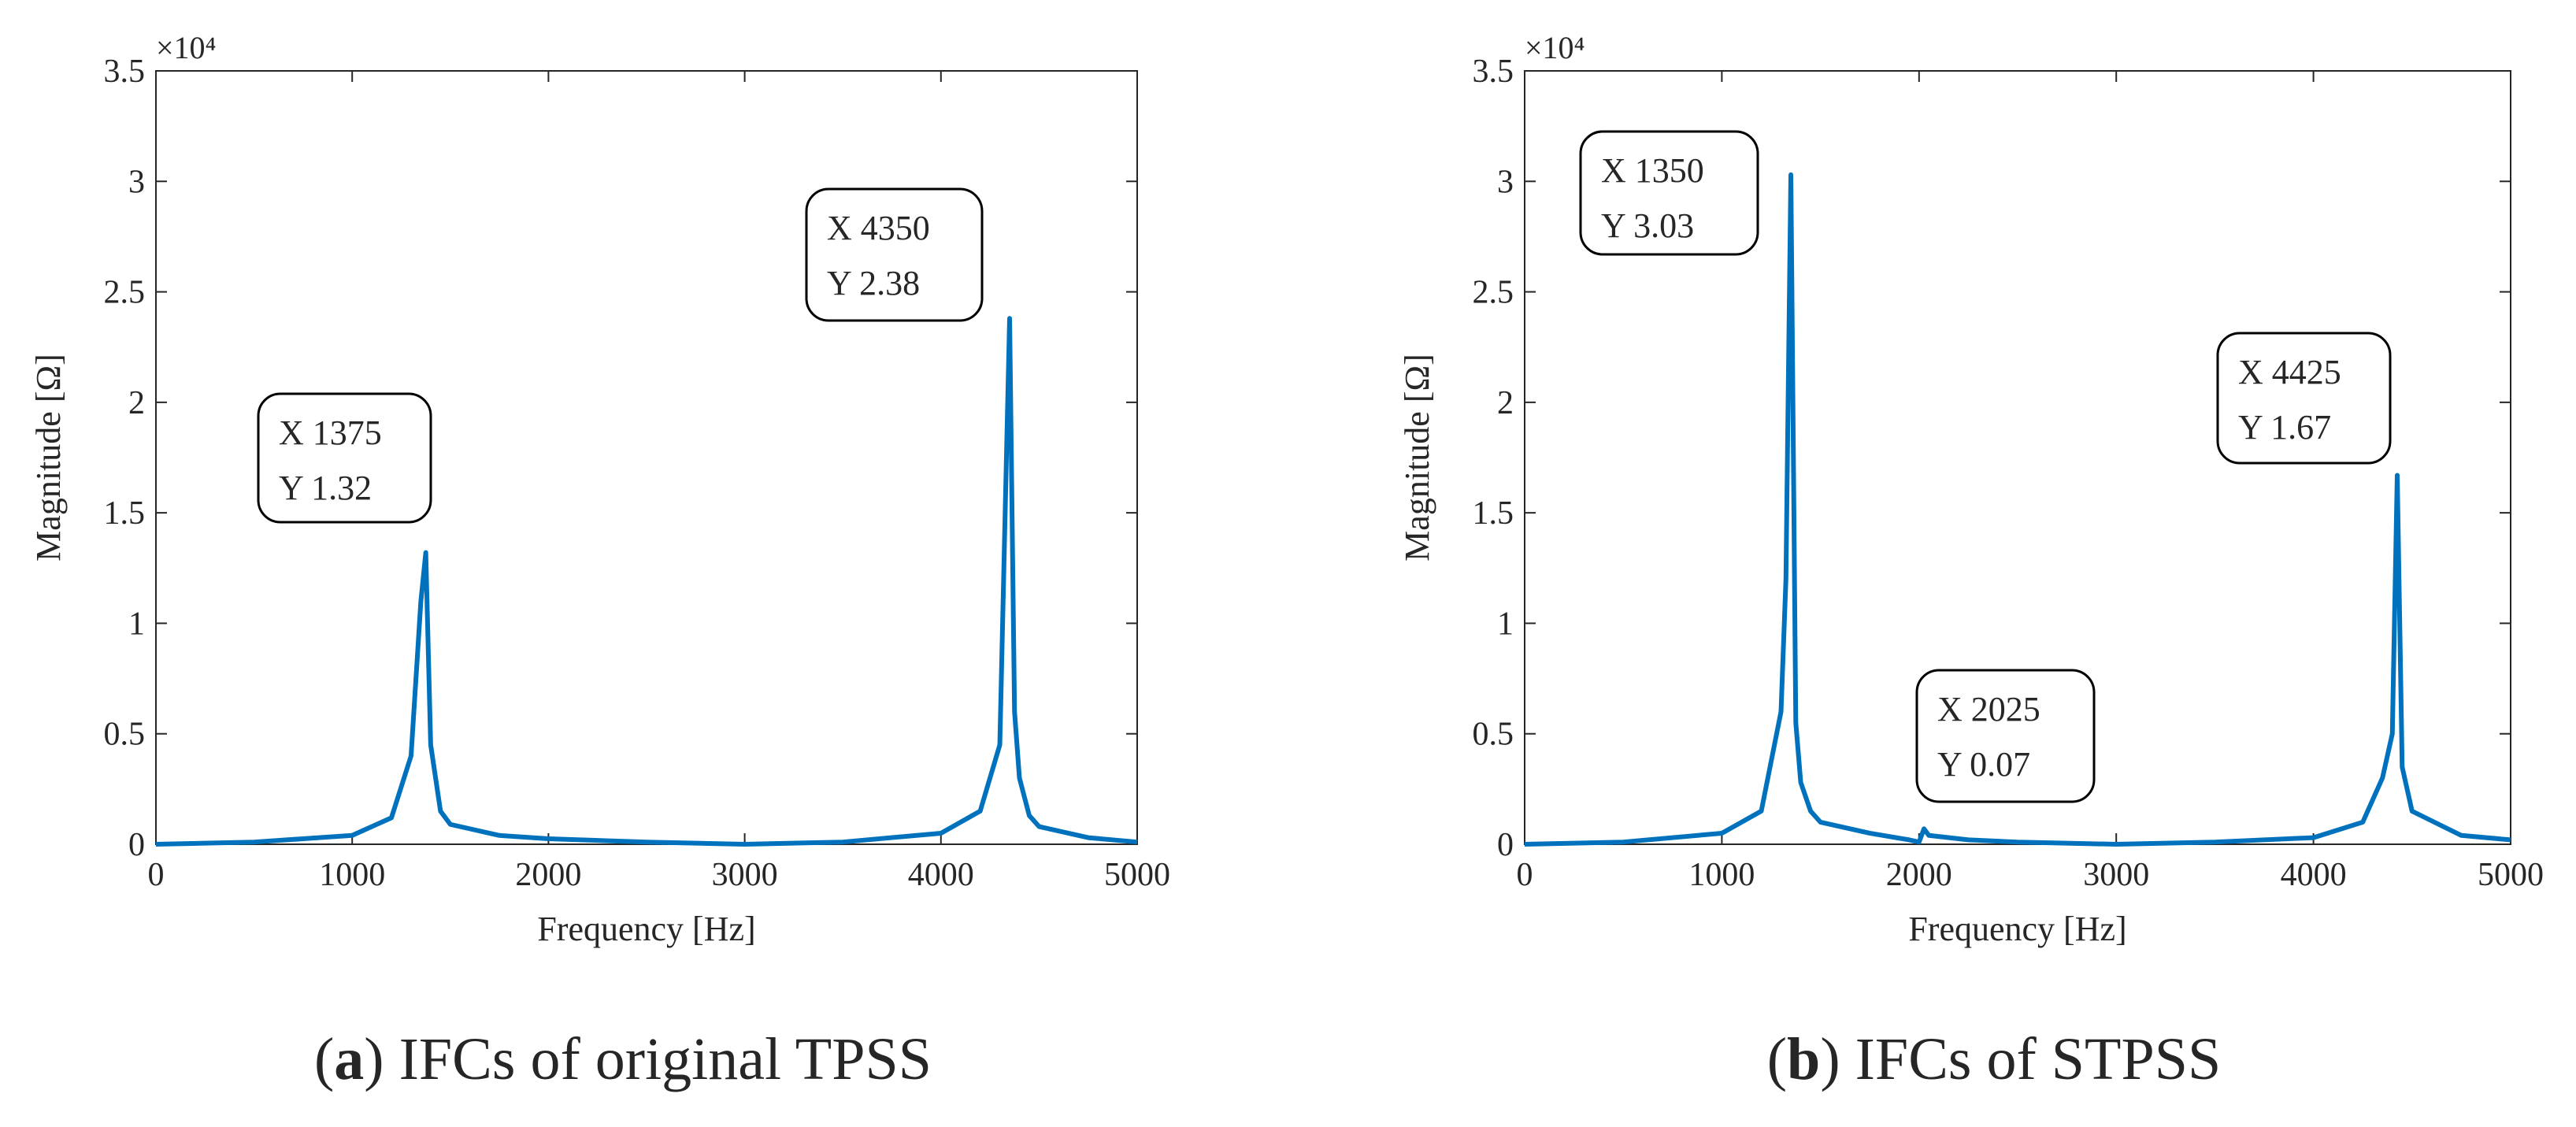  What do you see at coordinates (2020, 1059) in the screenshot?
I see `caption-part: ) IFCs of STPSS` at bounding box center [2020, 1059].